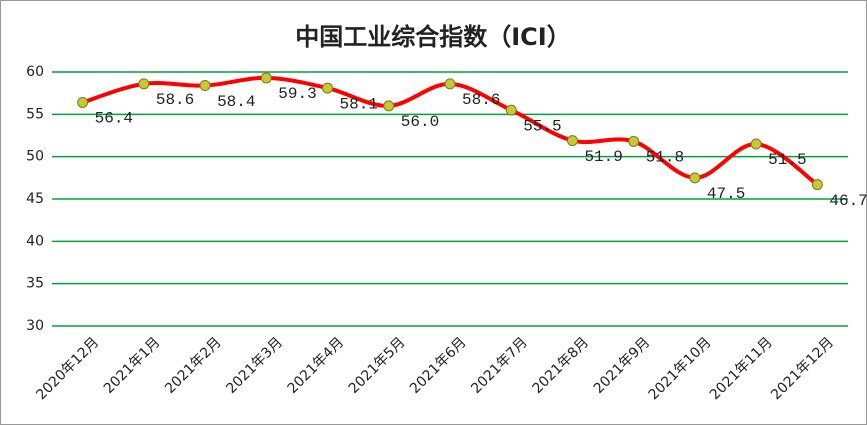 This screenshot has height=425, width=867. Describe the element at coordinates (542, 126) in the screenshot. I see `value-label: 55.5` at that location.